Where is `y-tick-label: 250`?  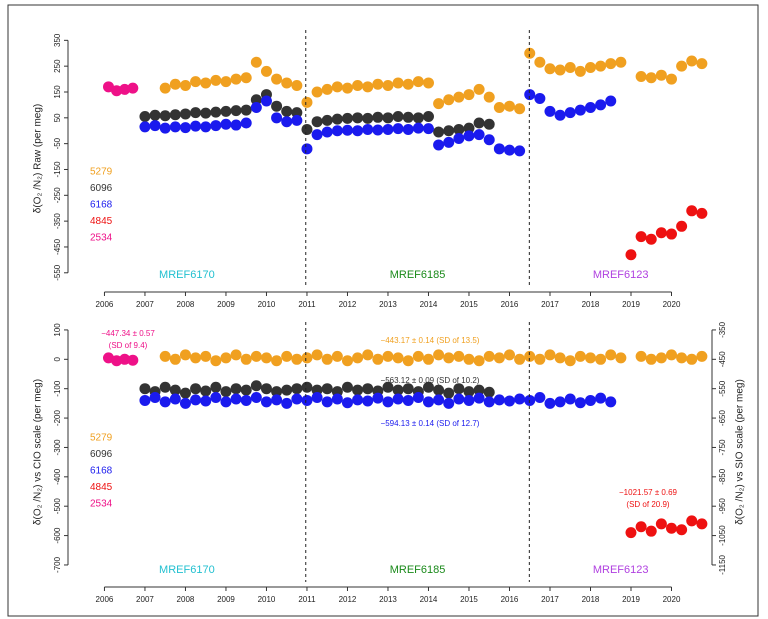 y-tick-label: 250 is located at coordinates (57, 66).